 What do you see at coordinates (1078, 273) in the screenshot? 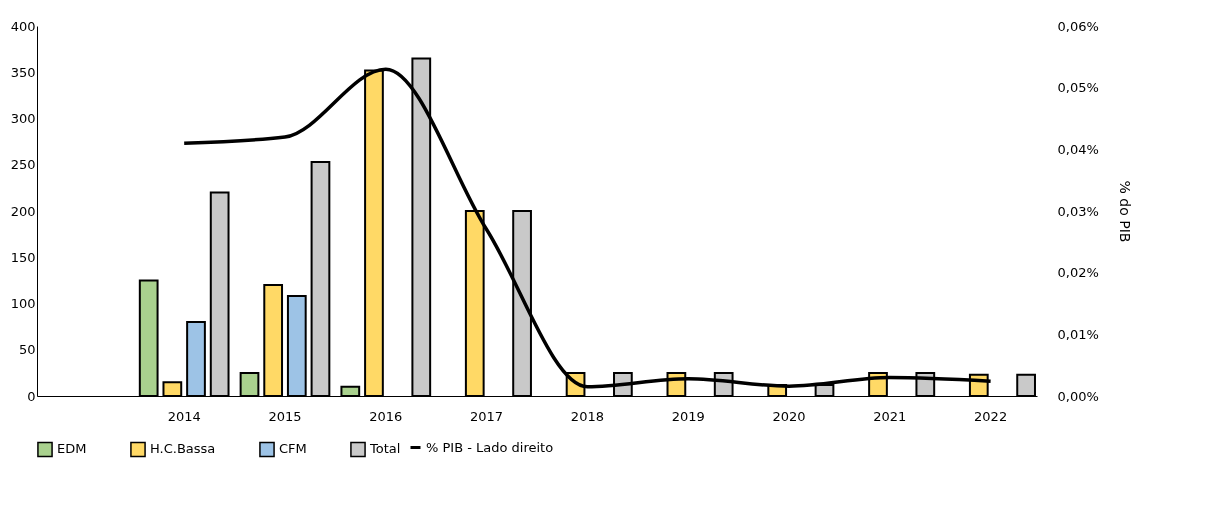
I see `y2-tick-label: 0,02%` at bounding box center [1078, 273].